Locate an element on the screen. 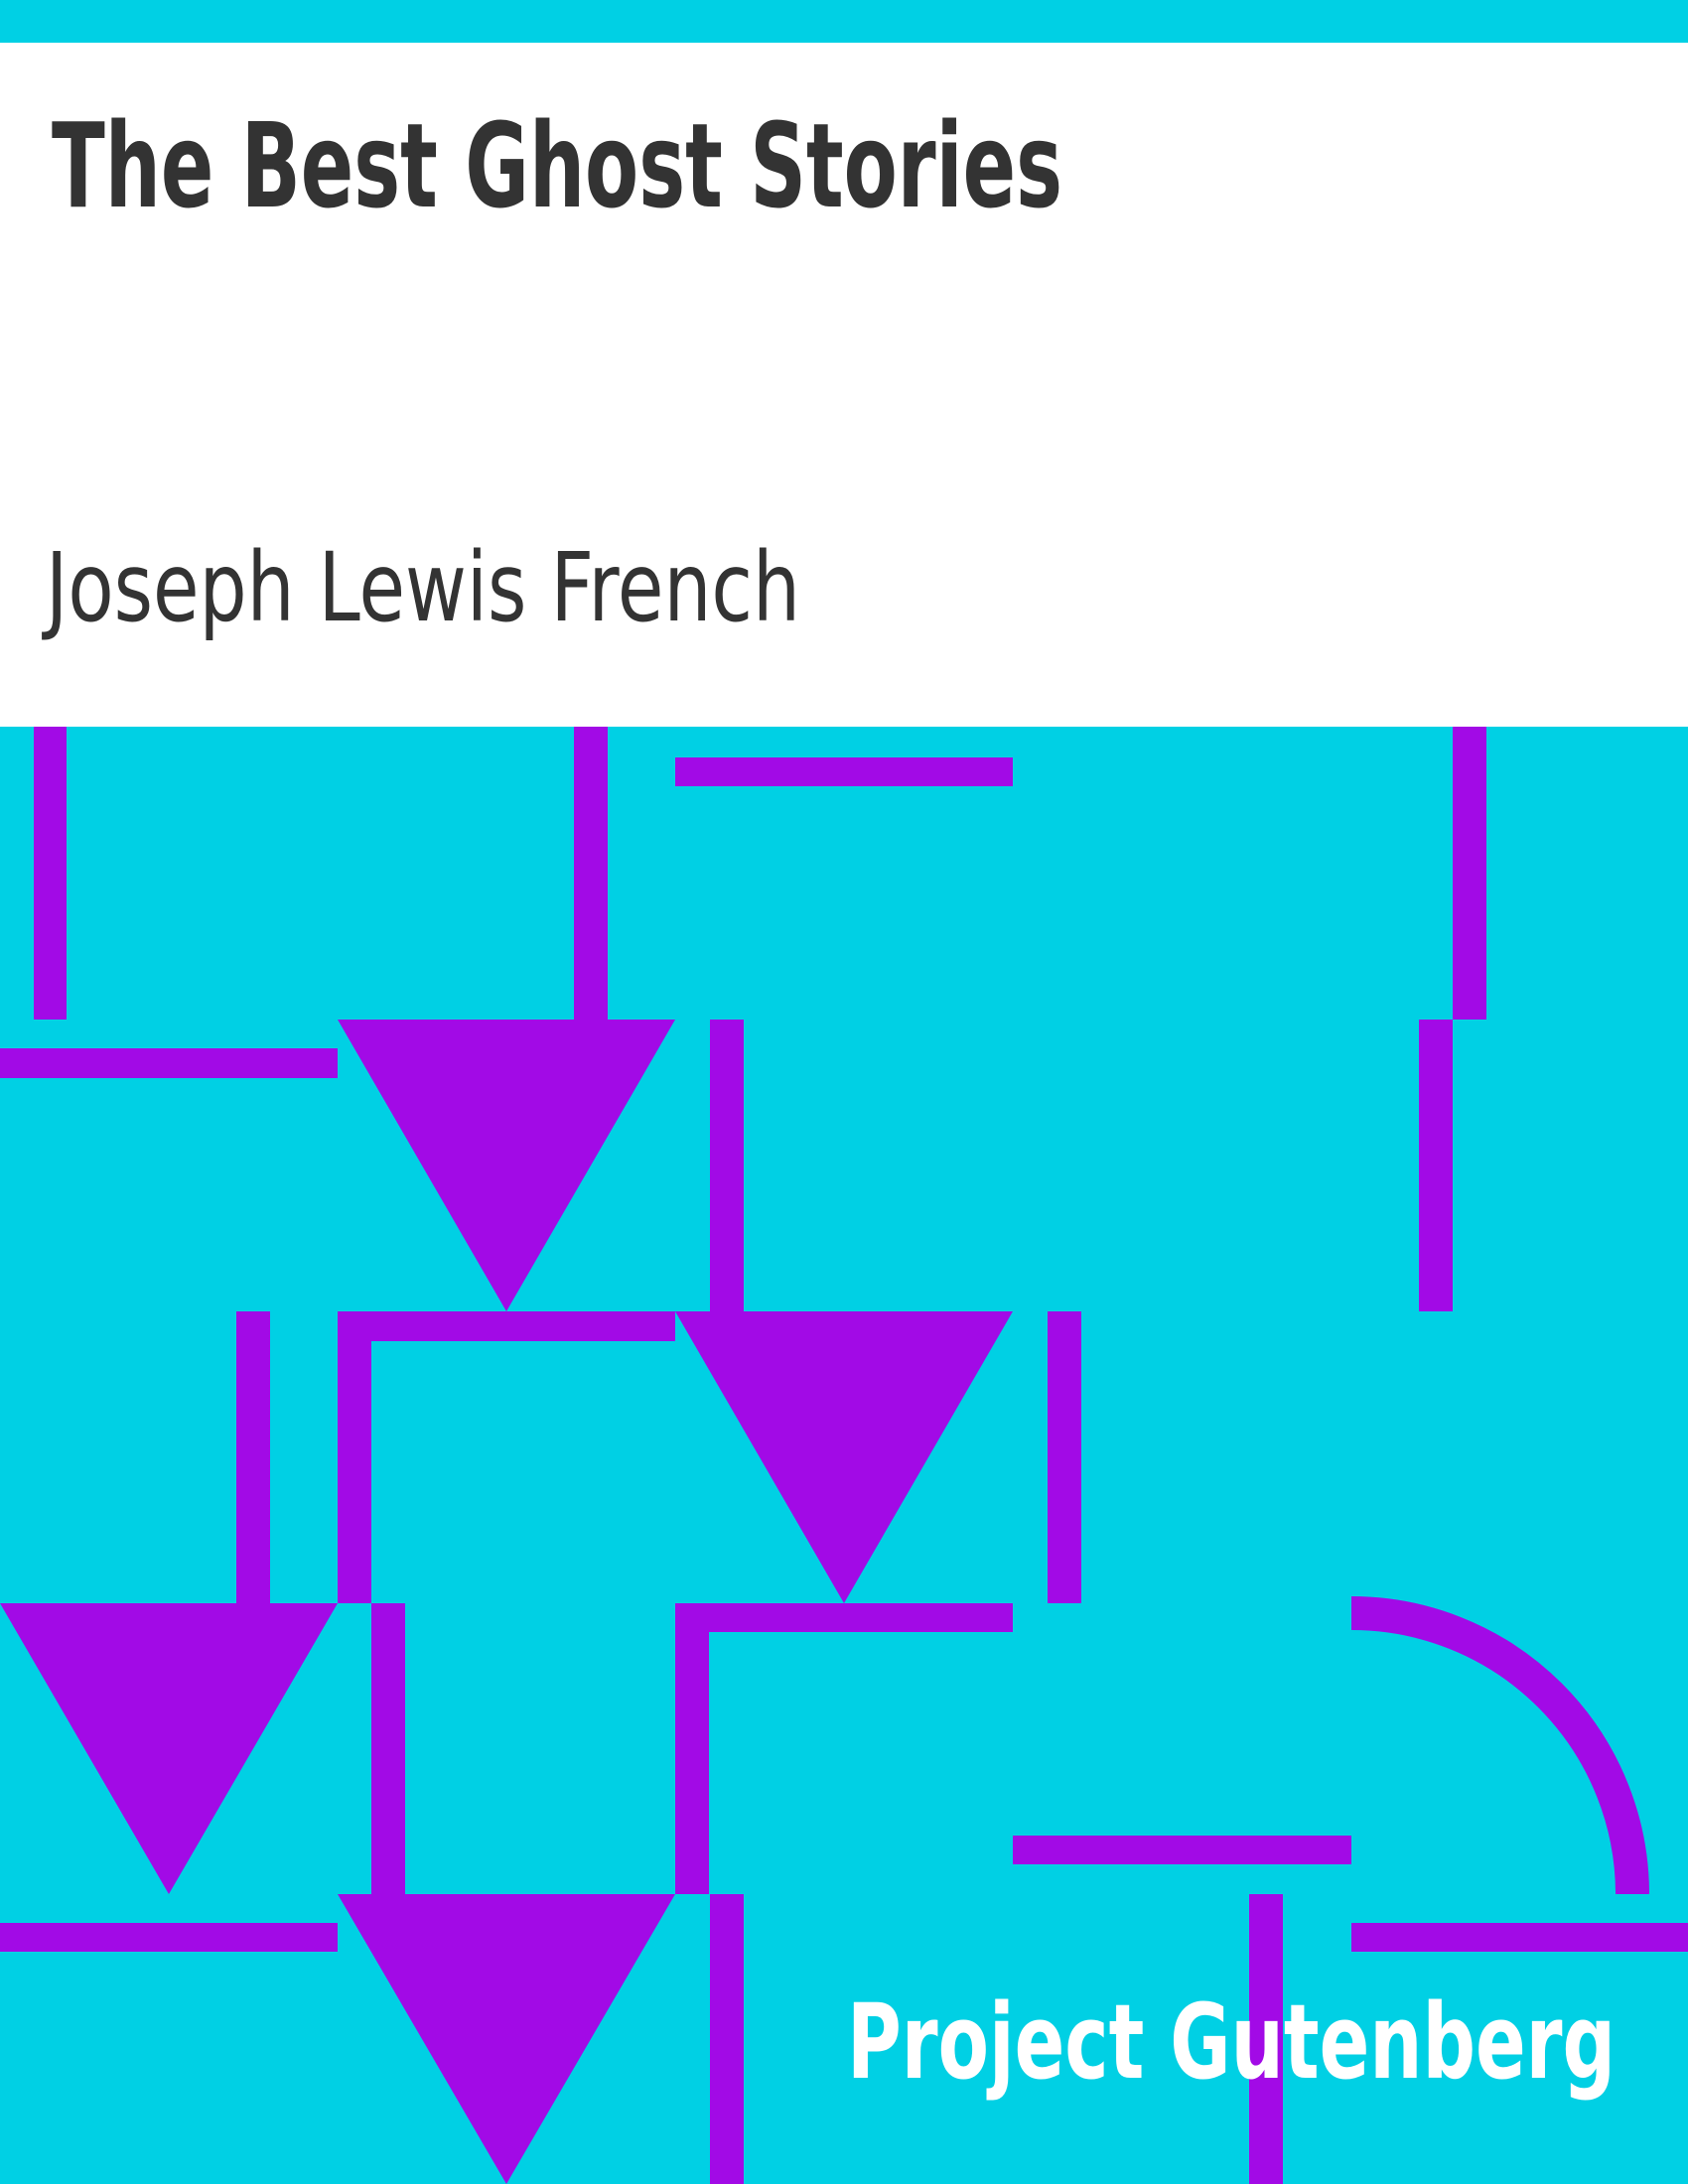 The height and width of the screenshot is (2184, 1688). author: Joseph Lewis French is located at coordinates (421, 587).